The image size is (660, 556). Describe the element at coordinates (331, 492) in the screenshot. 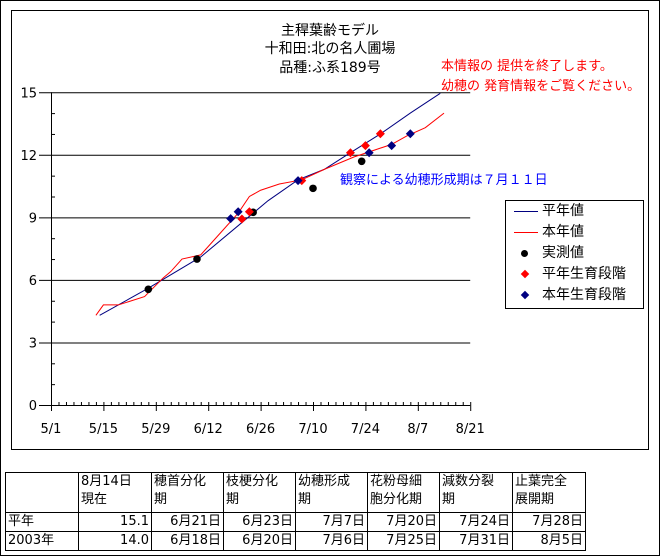

I see `header-cell: 幼穂形成期` at that location.